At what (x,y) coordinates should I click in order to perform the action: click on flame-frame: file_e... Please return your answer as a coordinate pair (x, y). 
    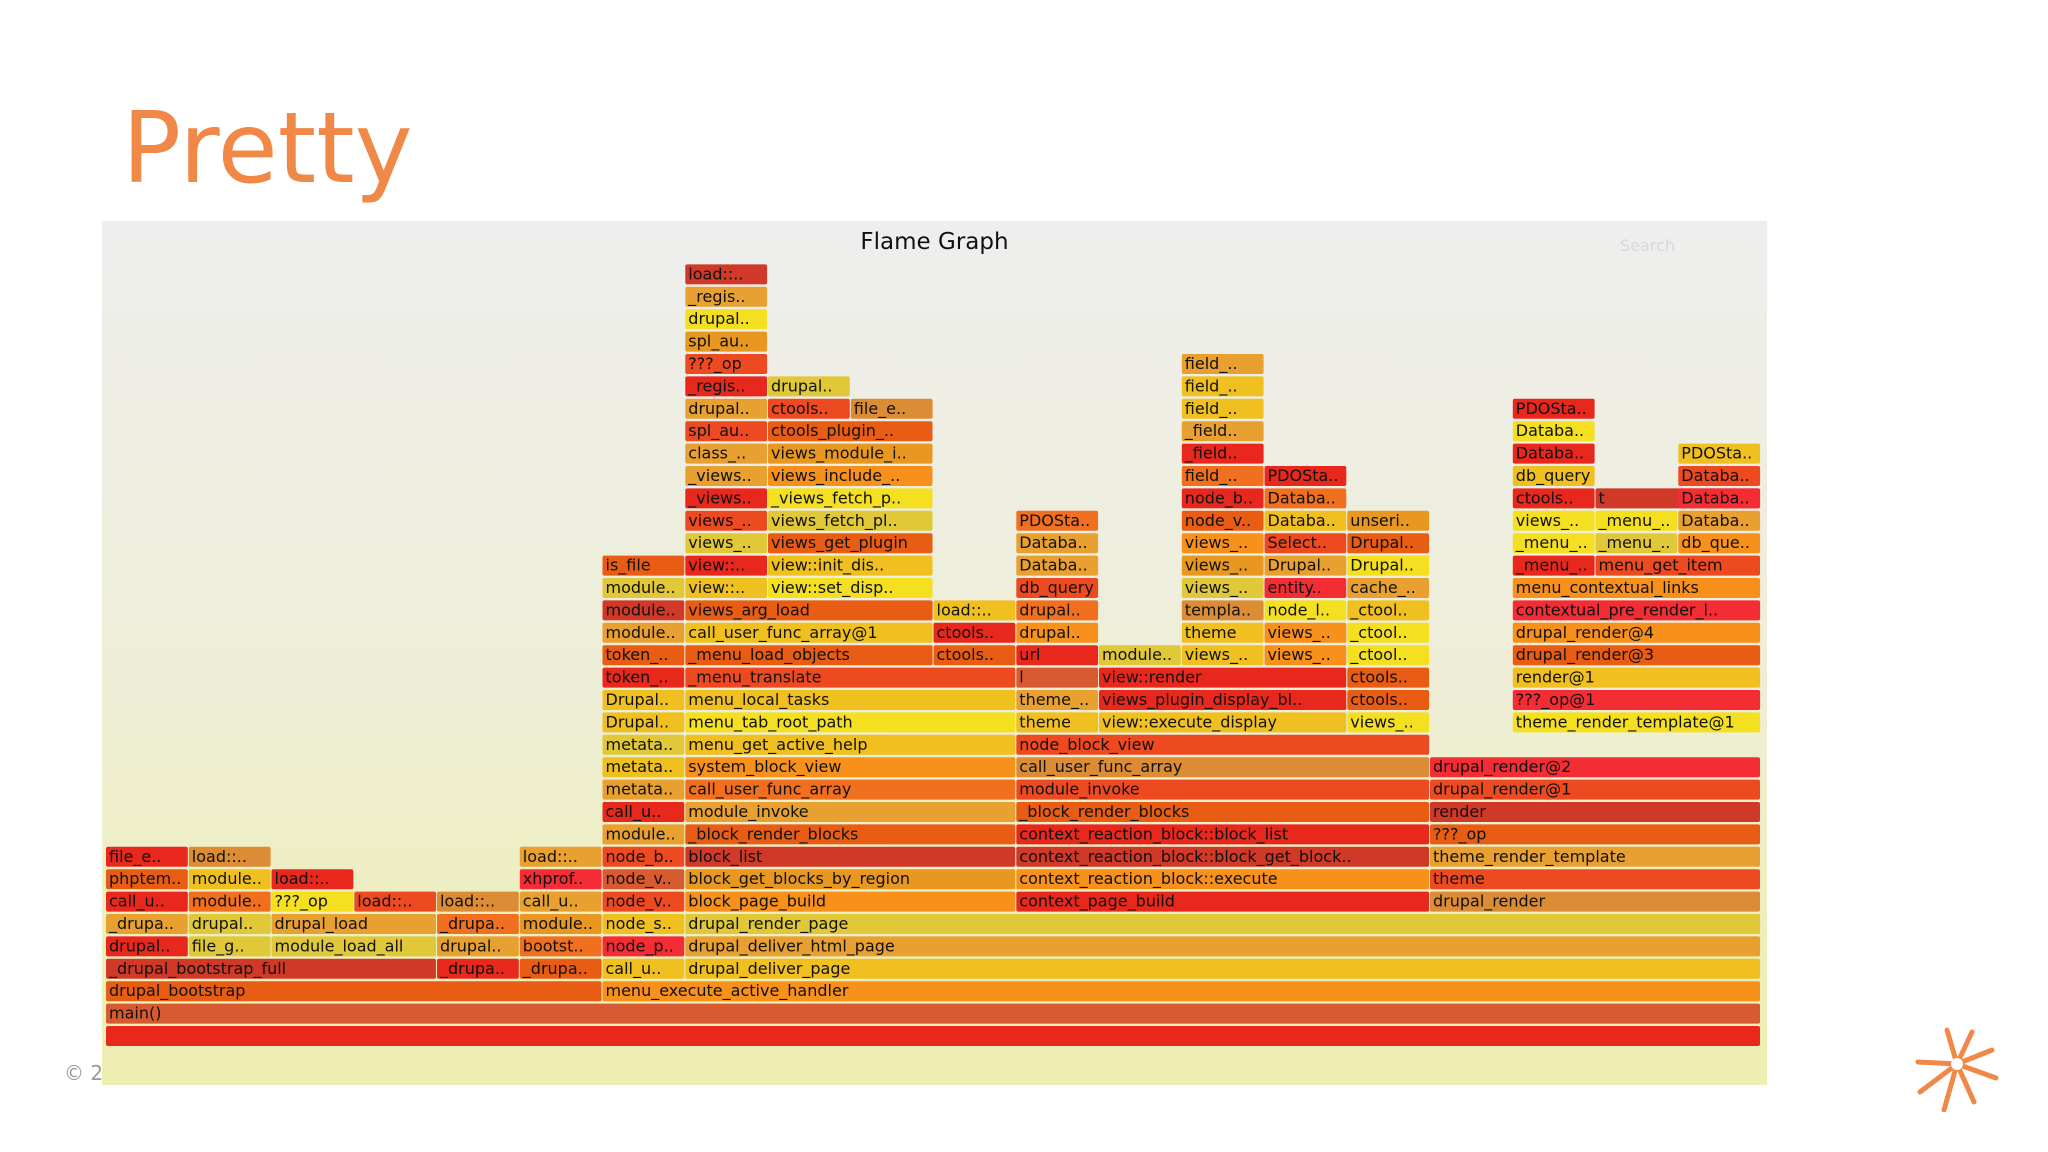
    Looking at the image, I should click on (147, 856).